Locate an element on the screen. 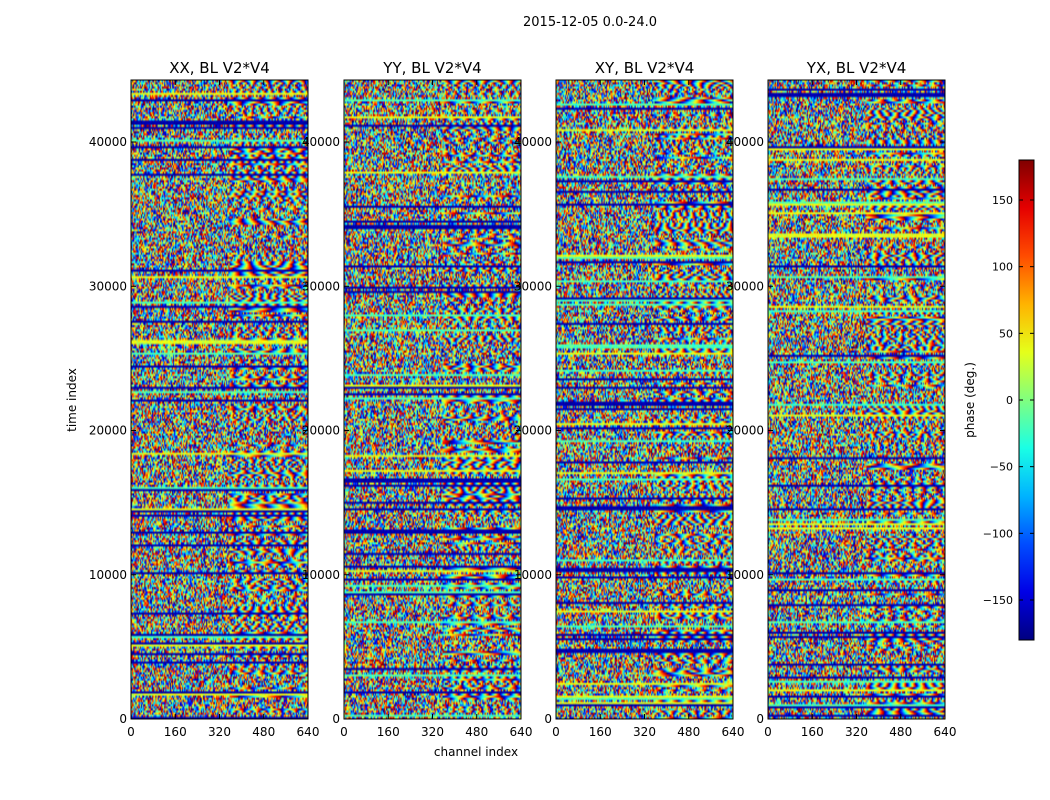 Image resolution: width=1050 pixels, height=800 pixels. panel-title: XX, BL V2*V4 is located at coordinates (219, 68).